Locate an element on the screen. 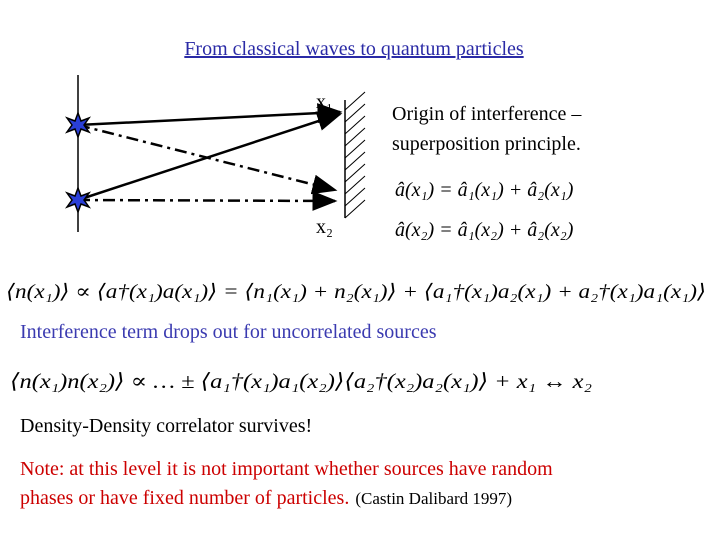 The height and width of the screenshot is (540, 720). screen-hatching is located at coordinates (355, 155).